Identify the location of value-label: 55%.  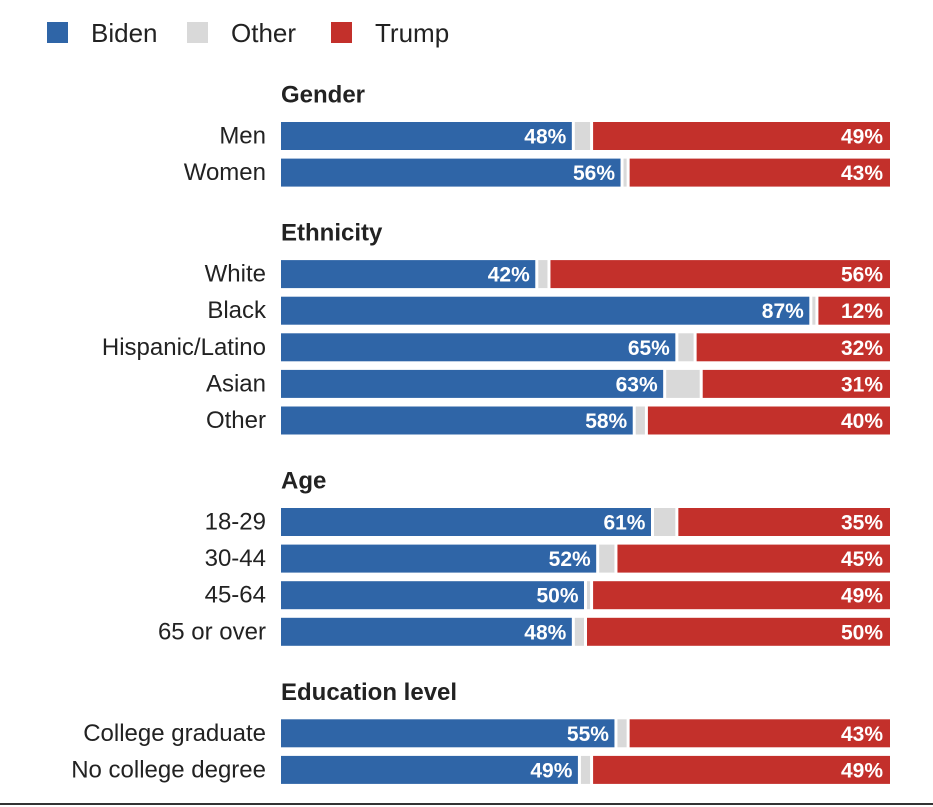
(588, 734).